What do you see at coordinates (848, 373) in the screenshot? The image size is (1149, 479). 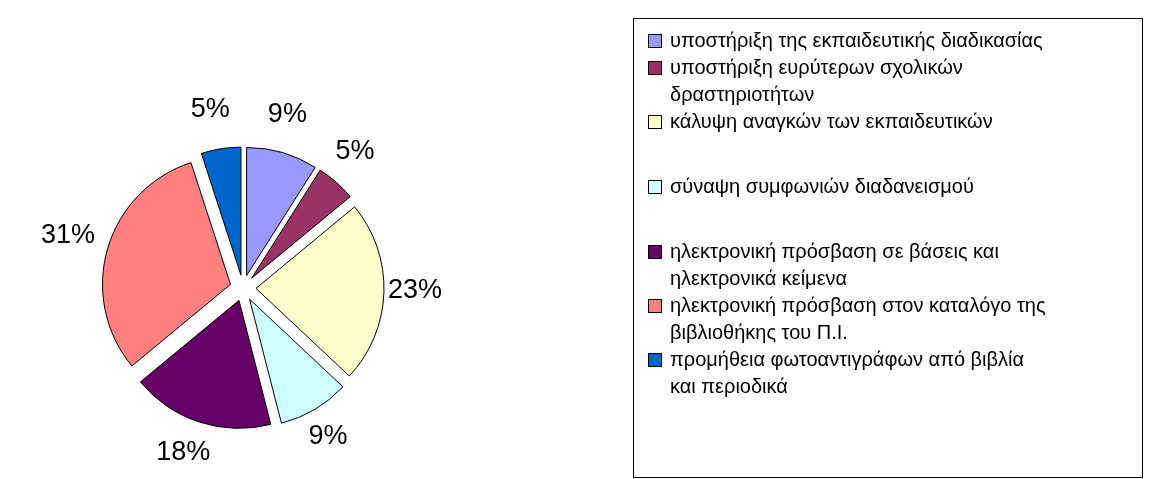 I see `legend-label: προμήθεια φωτοαντιγράφων από βιβλία και περιοδικά` at bounding box center [848, 373].